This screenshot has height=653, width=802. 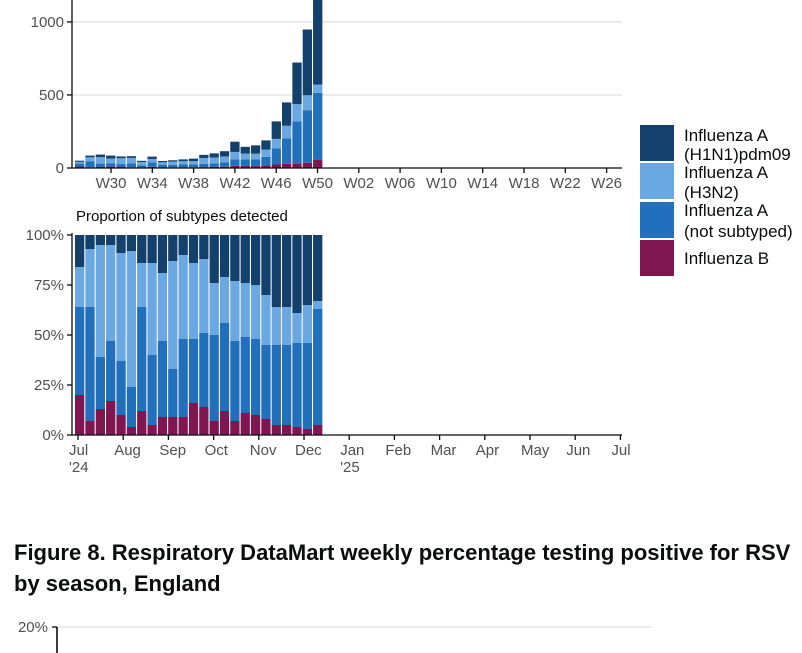 I want to click on bar-flu_b-w46, so click(x=276, y=430).